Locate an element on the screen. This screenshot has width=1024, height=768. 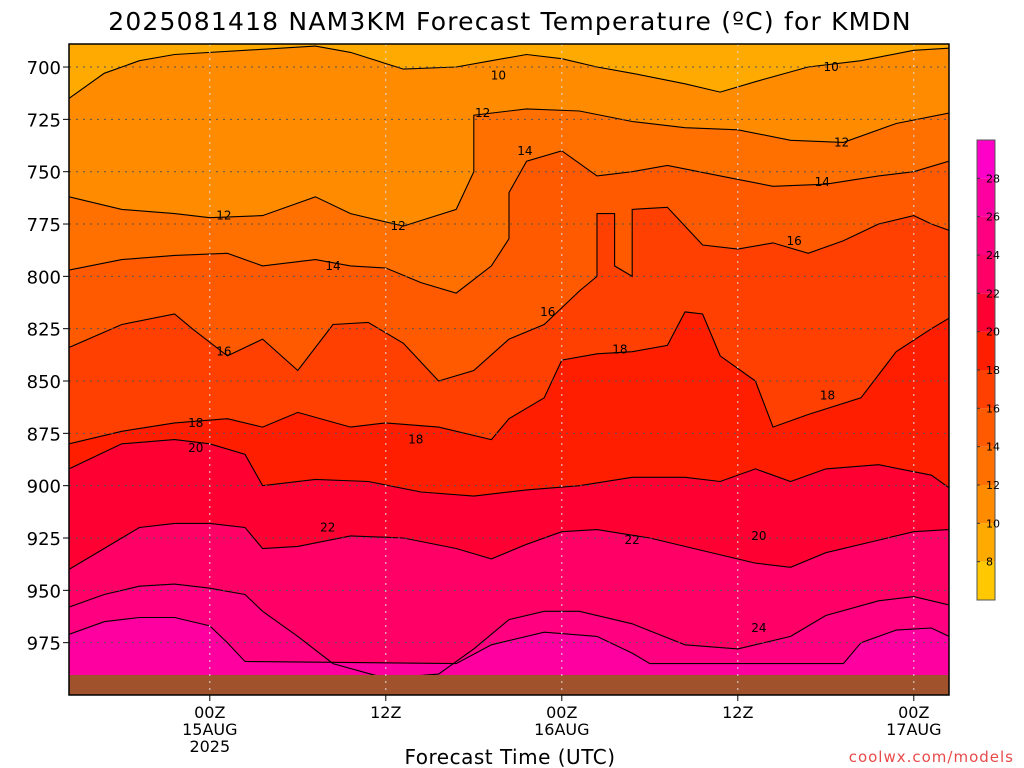
ground-surface is located at coordinates (509, 685).